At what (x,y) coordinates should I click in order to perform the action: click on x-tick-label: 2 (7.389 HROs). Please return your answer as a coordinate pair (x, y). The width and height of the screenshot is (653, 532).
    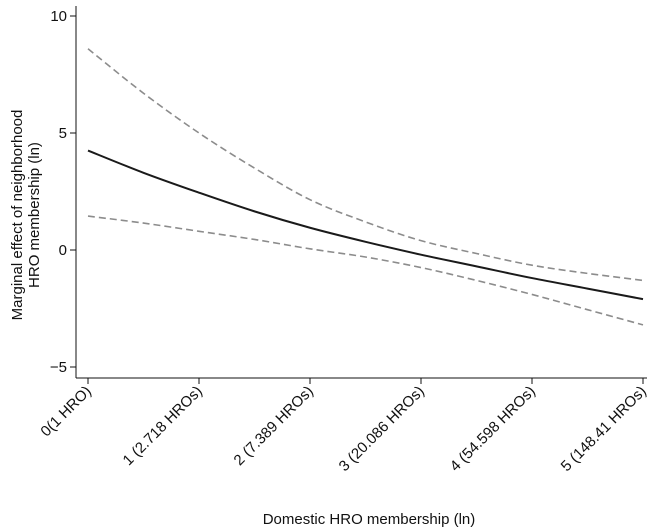
    Looking at the image, I should click on (274, 426).